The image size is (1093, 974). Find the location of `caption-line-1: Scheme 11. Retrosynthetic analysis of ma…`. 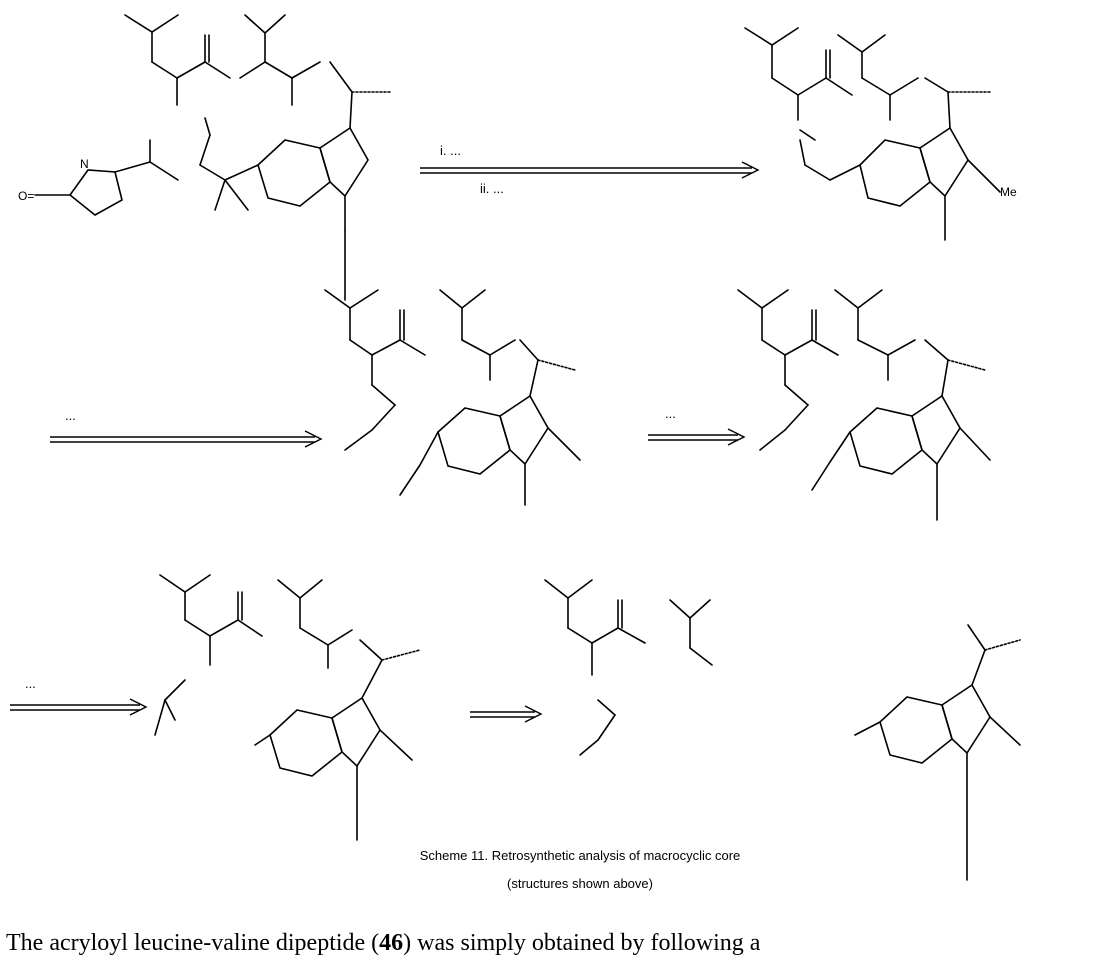

caption-line-1: Scheme 11. Retrosynthetic analysis of ma… is located at coordinates (580, 855).